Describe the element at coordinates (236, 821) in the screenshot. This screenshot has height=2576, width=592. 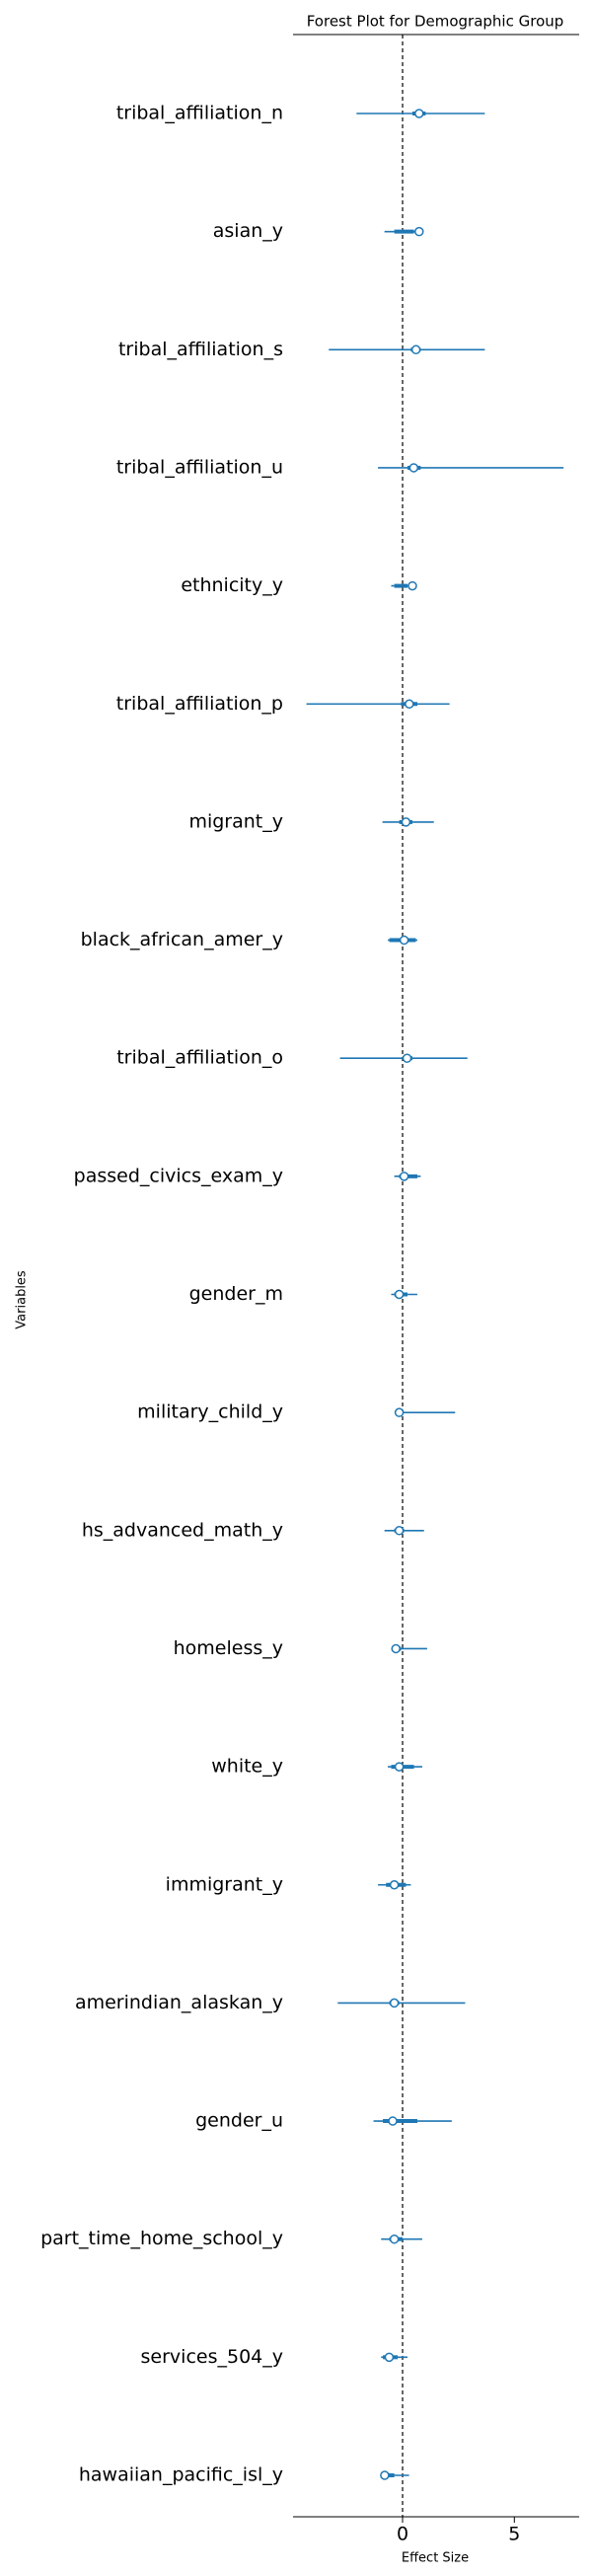
I see `y-tick-label: migrant_y` at that location.